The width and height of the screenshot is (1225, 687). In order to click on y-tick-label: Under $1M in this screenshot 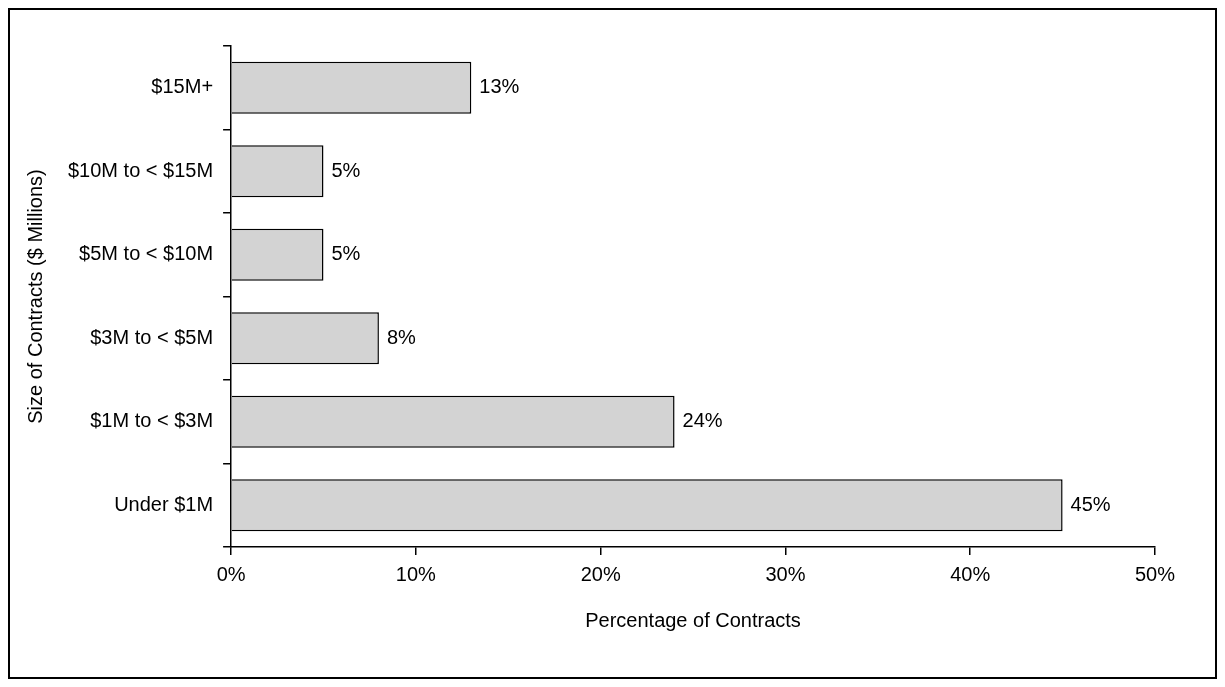, I will do `click(164, 503)`.